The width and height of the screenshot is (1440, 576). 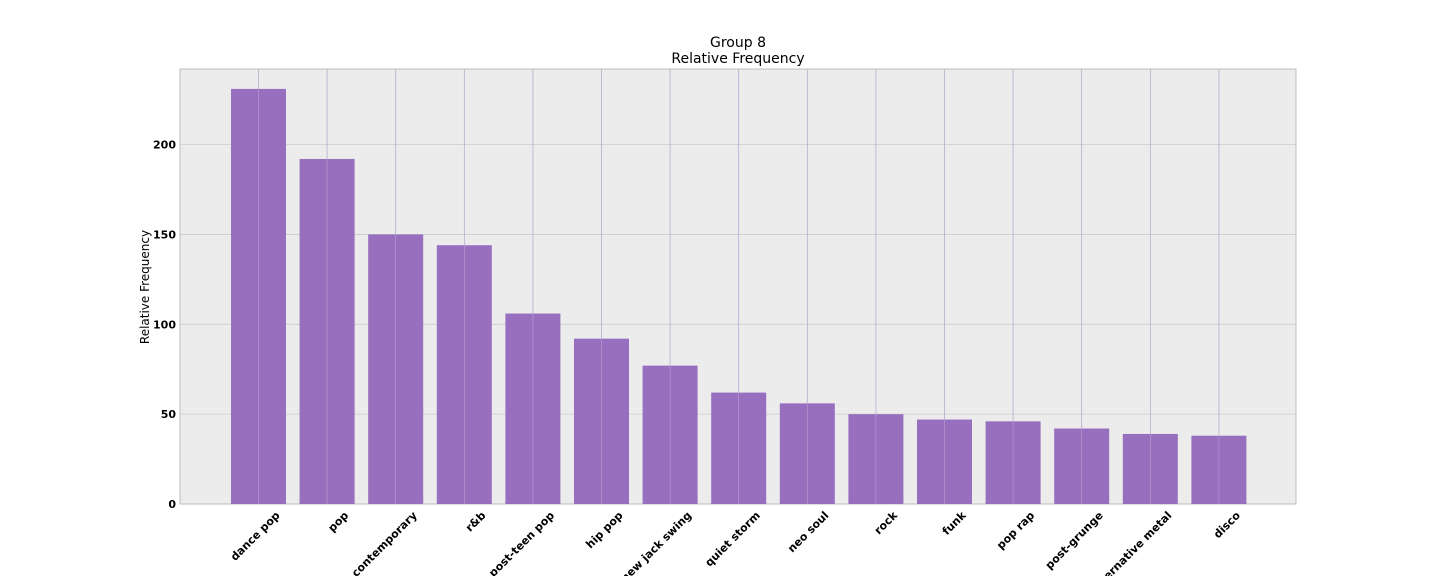 What do you see at coordinates (1015, 530) in the screenshot?
I see `x-tick-label: pop rap` at bounding box center [1015, 530].